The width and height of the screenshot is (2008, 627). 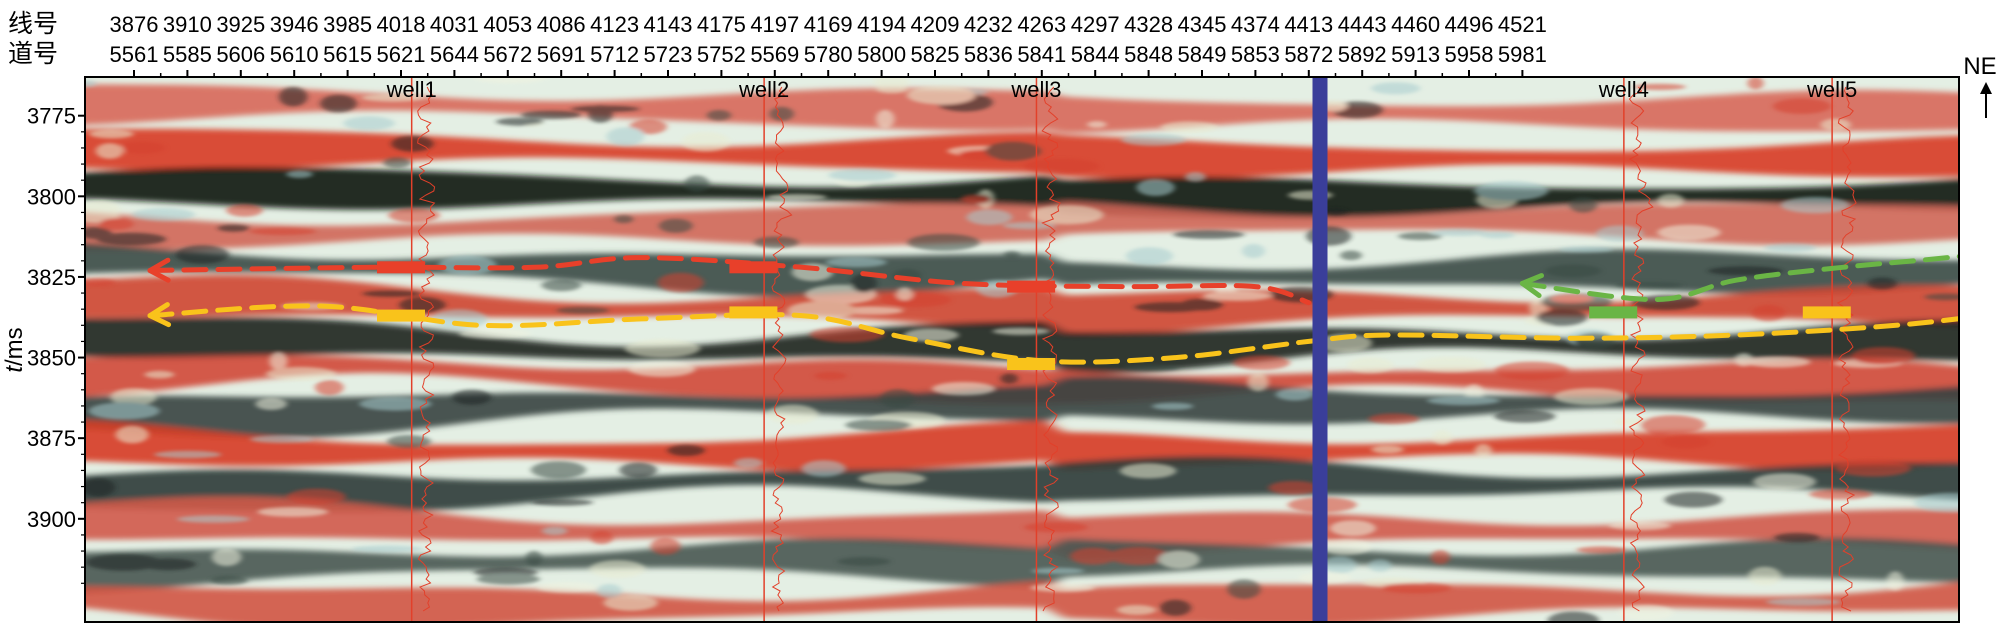 What do you see at coordinates (668, 24) in the screenshot?
I see `line-number-label: 4143` at bounding box center [668, 24].